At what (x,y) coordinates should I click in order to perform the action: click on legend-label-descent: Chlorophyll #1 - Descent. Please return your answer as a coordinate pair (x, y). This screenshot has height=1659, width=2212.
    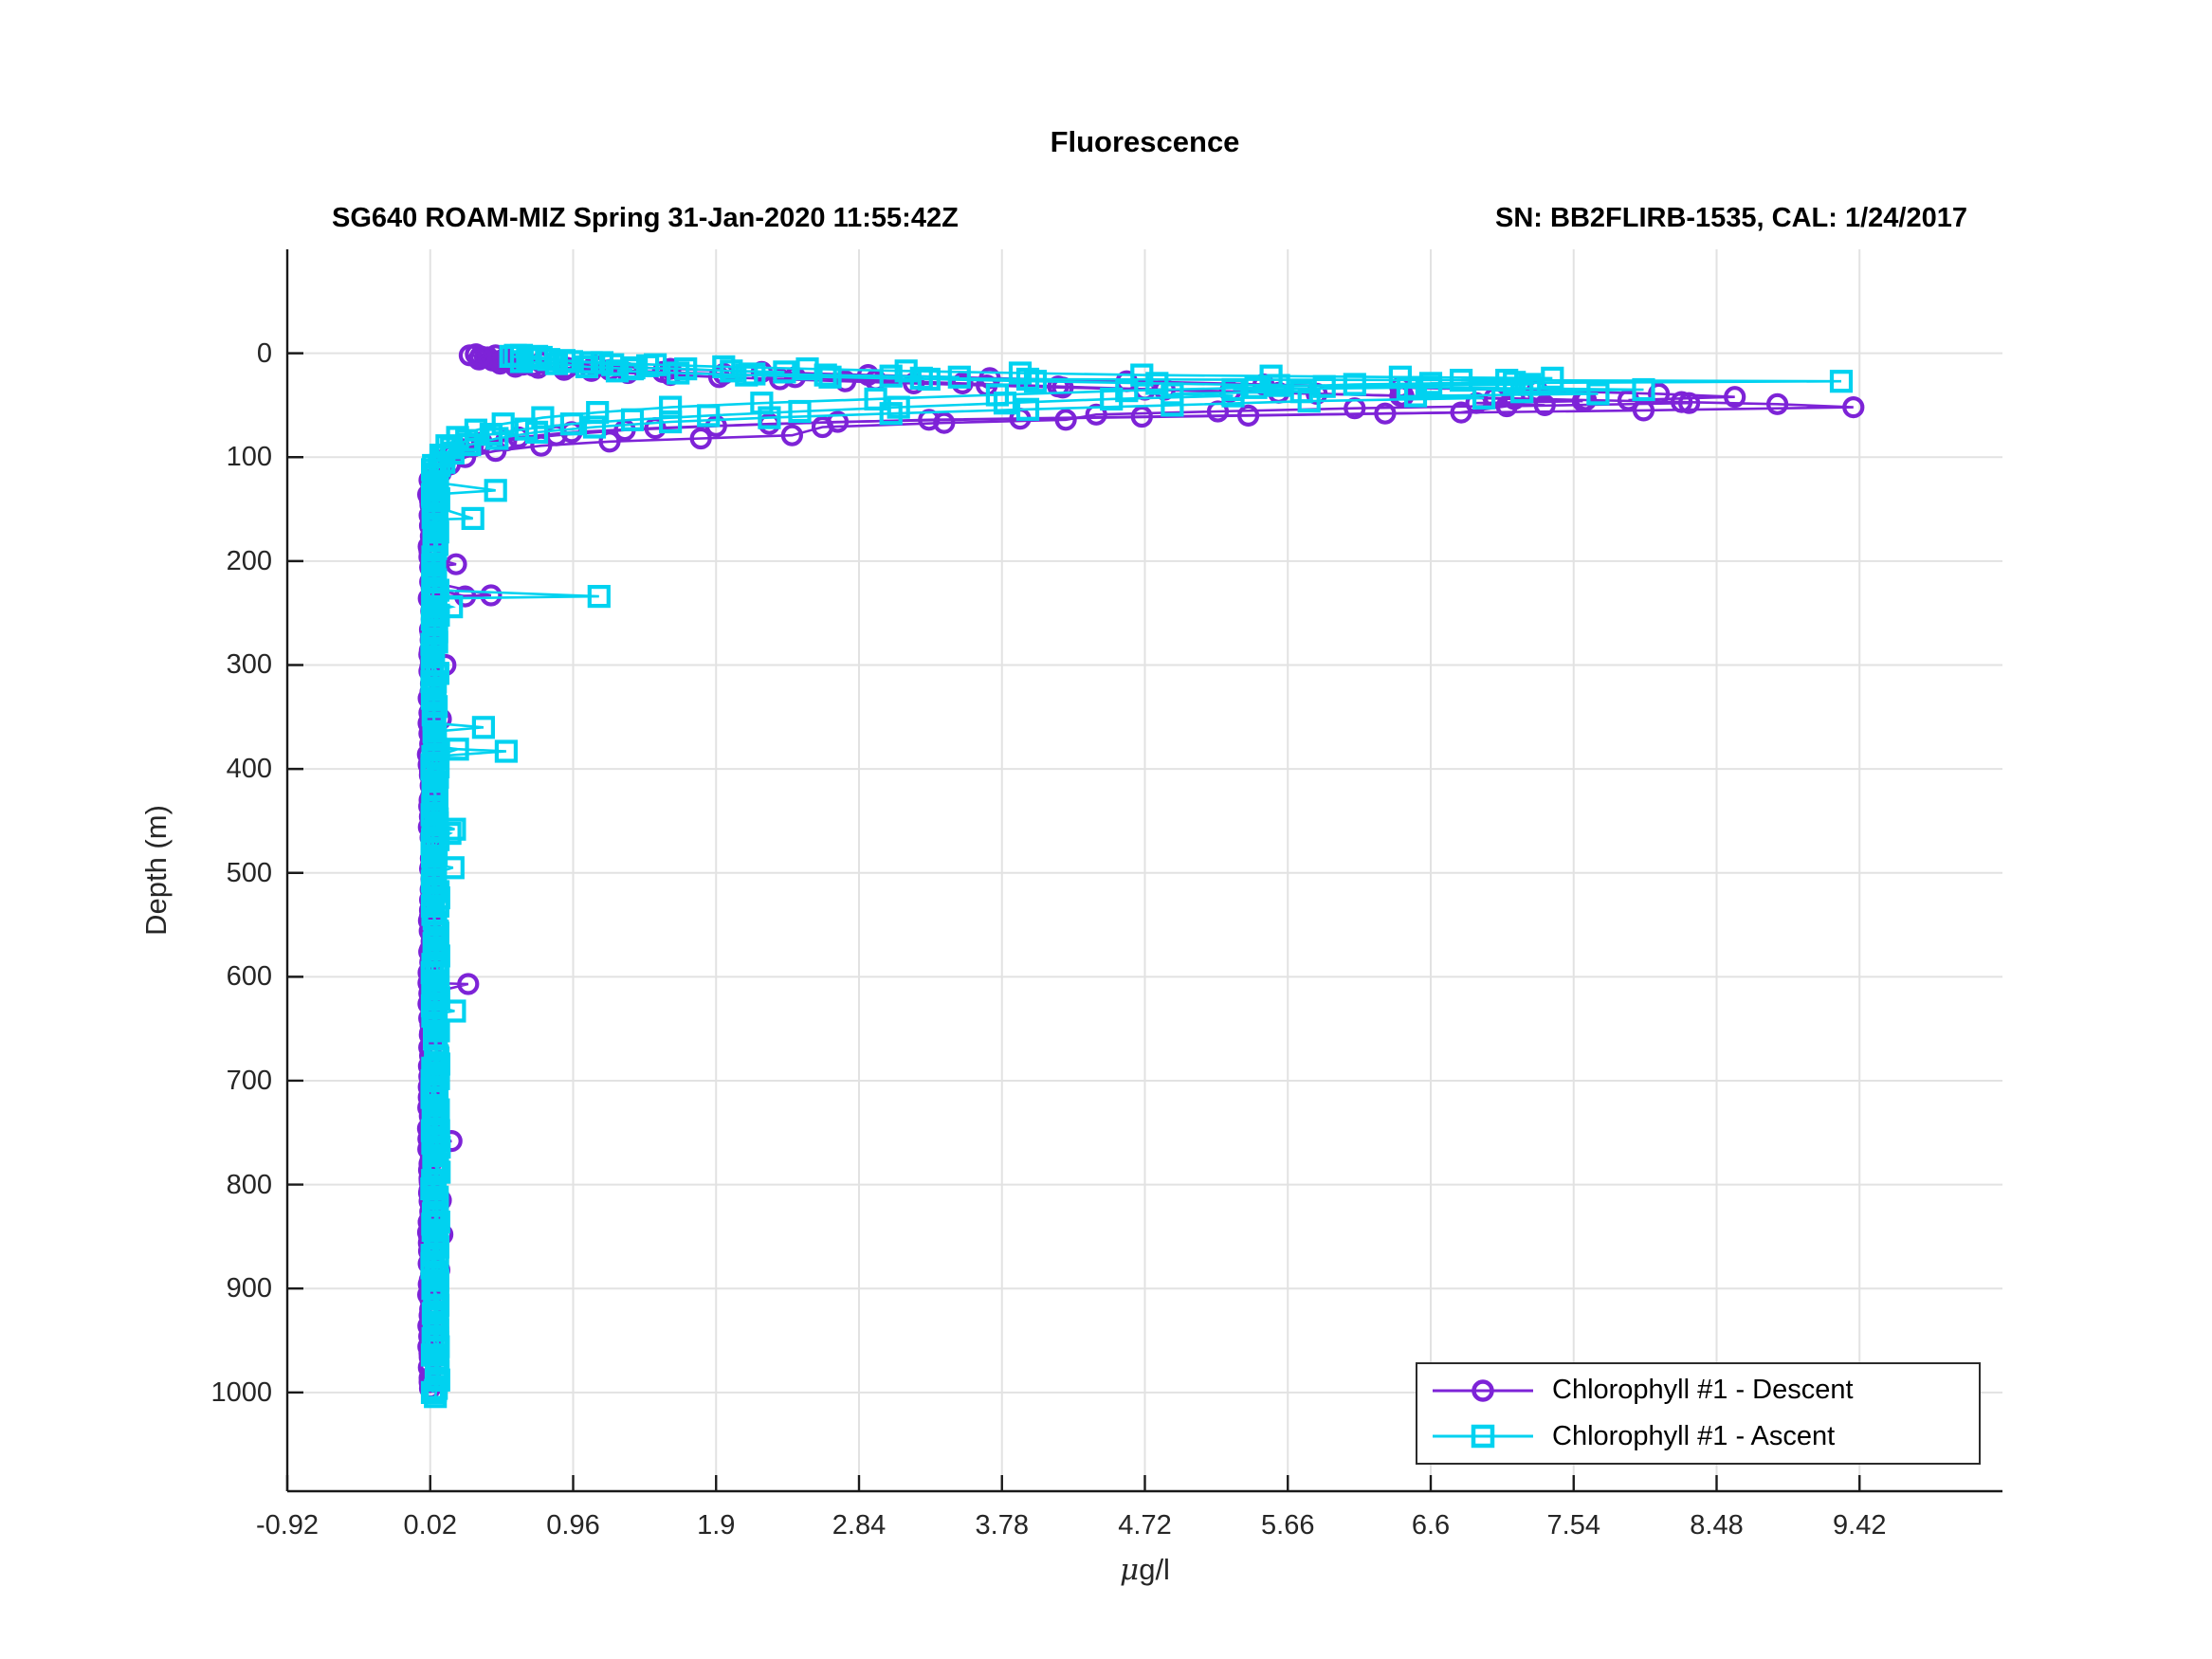
    Looking at the image, I should click on (1703, 1390).